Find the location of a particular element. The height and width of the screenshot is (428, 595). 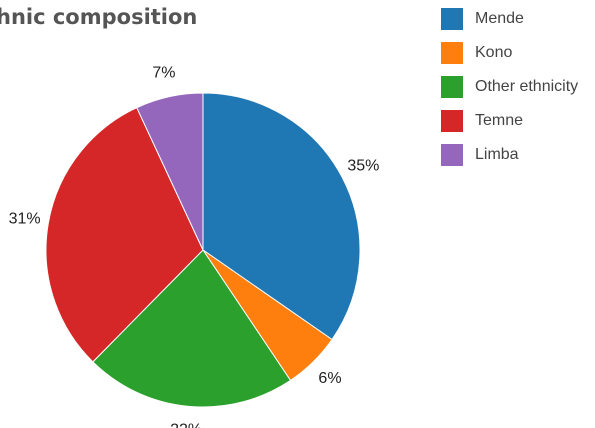

legend-item-mende: Mende is located at coordinates (509, 19).